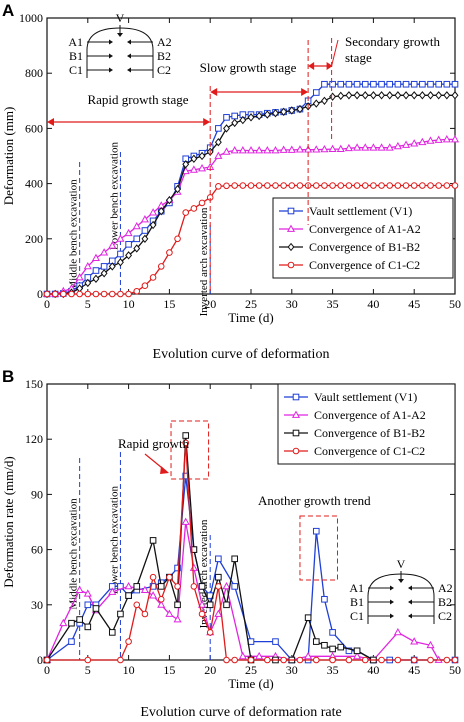 The width and height of the screenshot is (464, 722). What do you see at coordinates (8, 376) in the screenshot?
I see `panel-letter: B` at bounding box center [8, 376].